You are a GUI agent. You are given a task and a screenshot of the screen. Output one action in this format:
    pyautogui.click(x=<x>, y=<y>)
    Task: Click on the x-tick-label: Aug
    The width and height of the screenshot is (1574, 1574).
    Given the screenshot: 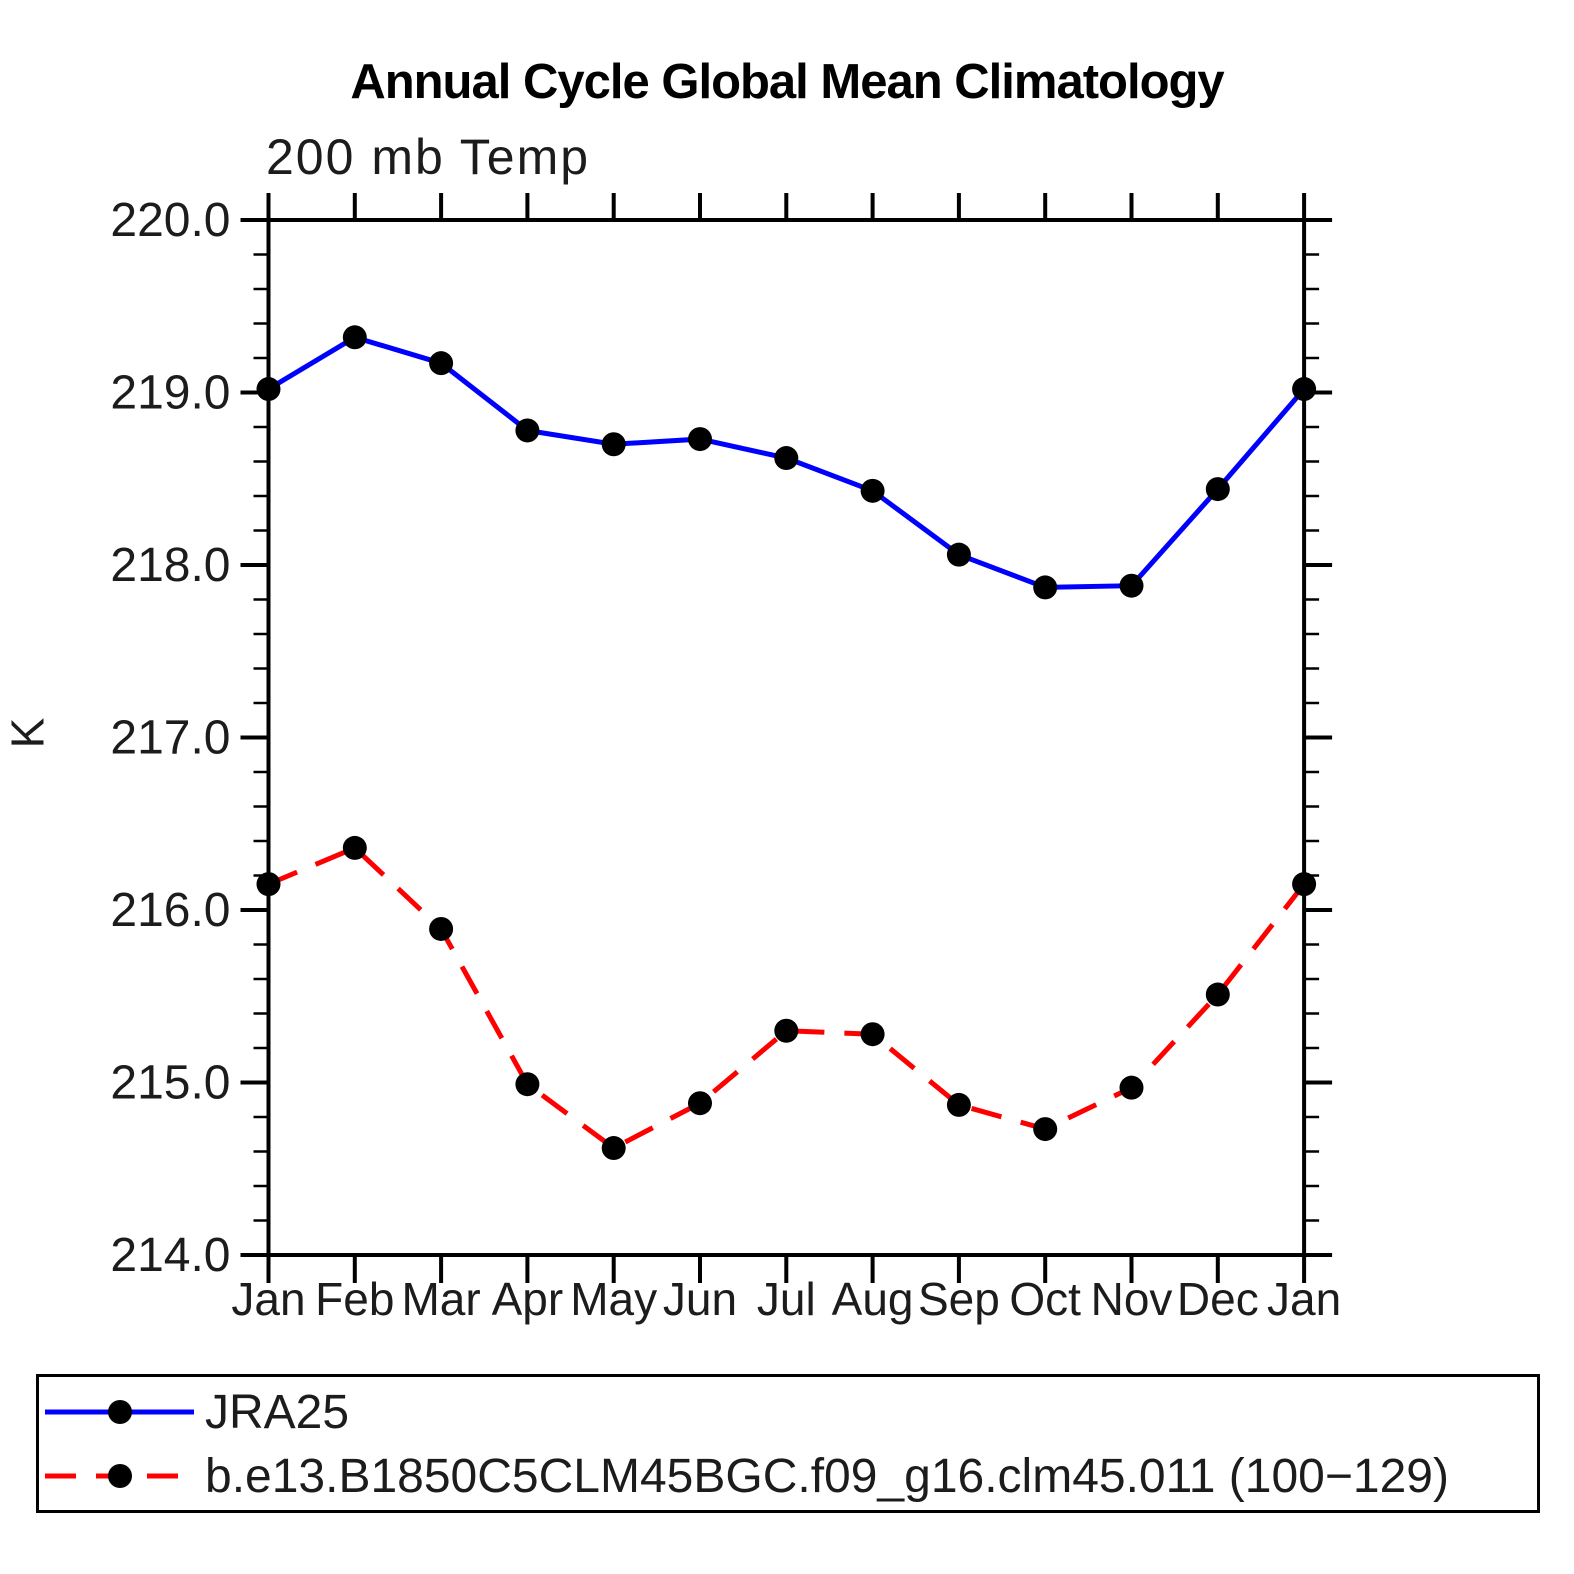 What is the action you would take?
    pyautogui.click(x=873, y=1299)
    